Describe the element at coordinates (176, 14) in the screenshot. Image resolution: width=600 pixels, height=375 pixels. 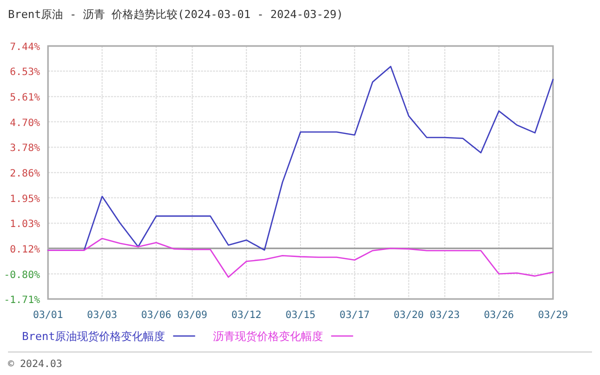
I see `chart-title: Brent原油 - 沥青 价格趋势比较(2024-03-01 - 2024-03-29)` at that location.